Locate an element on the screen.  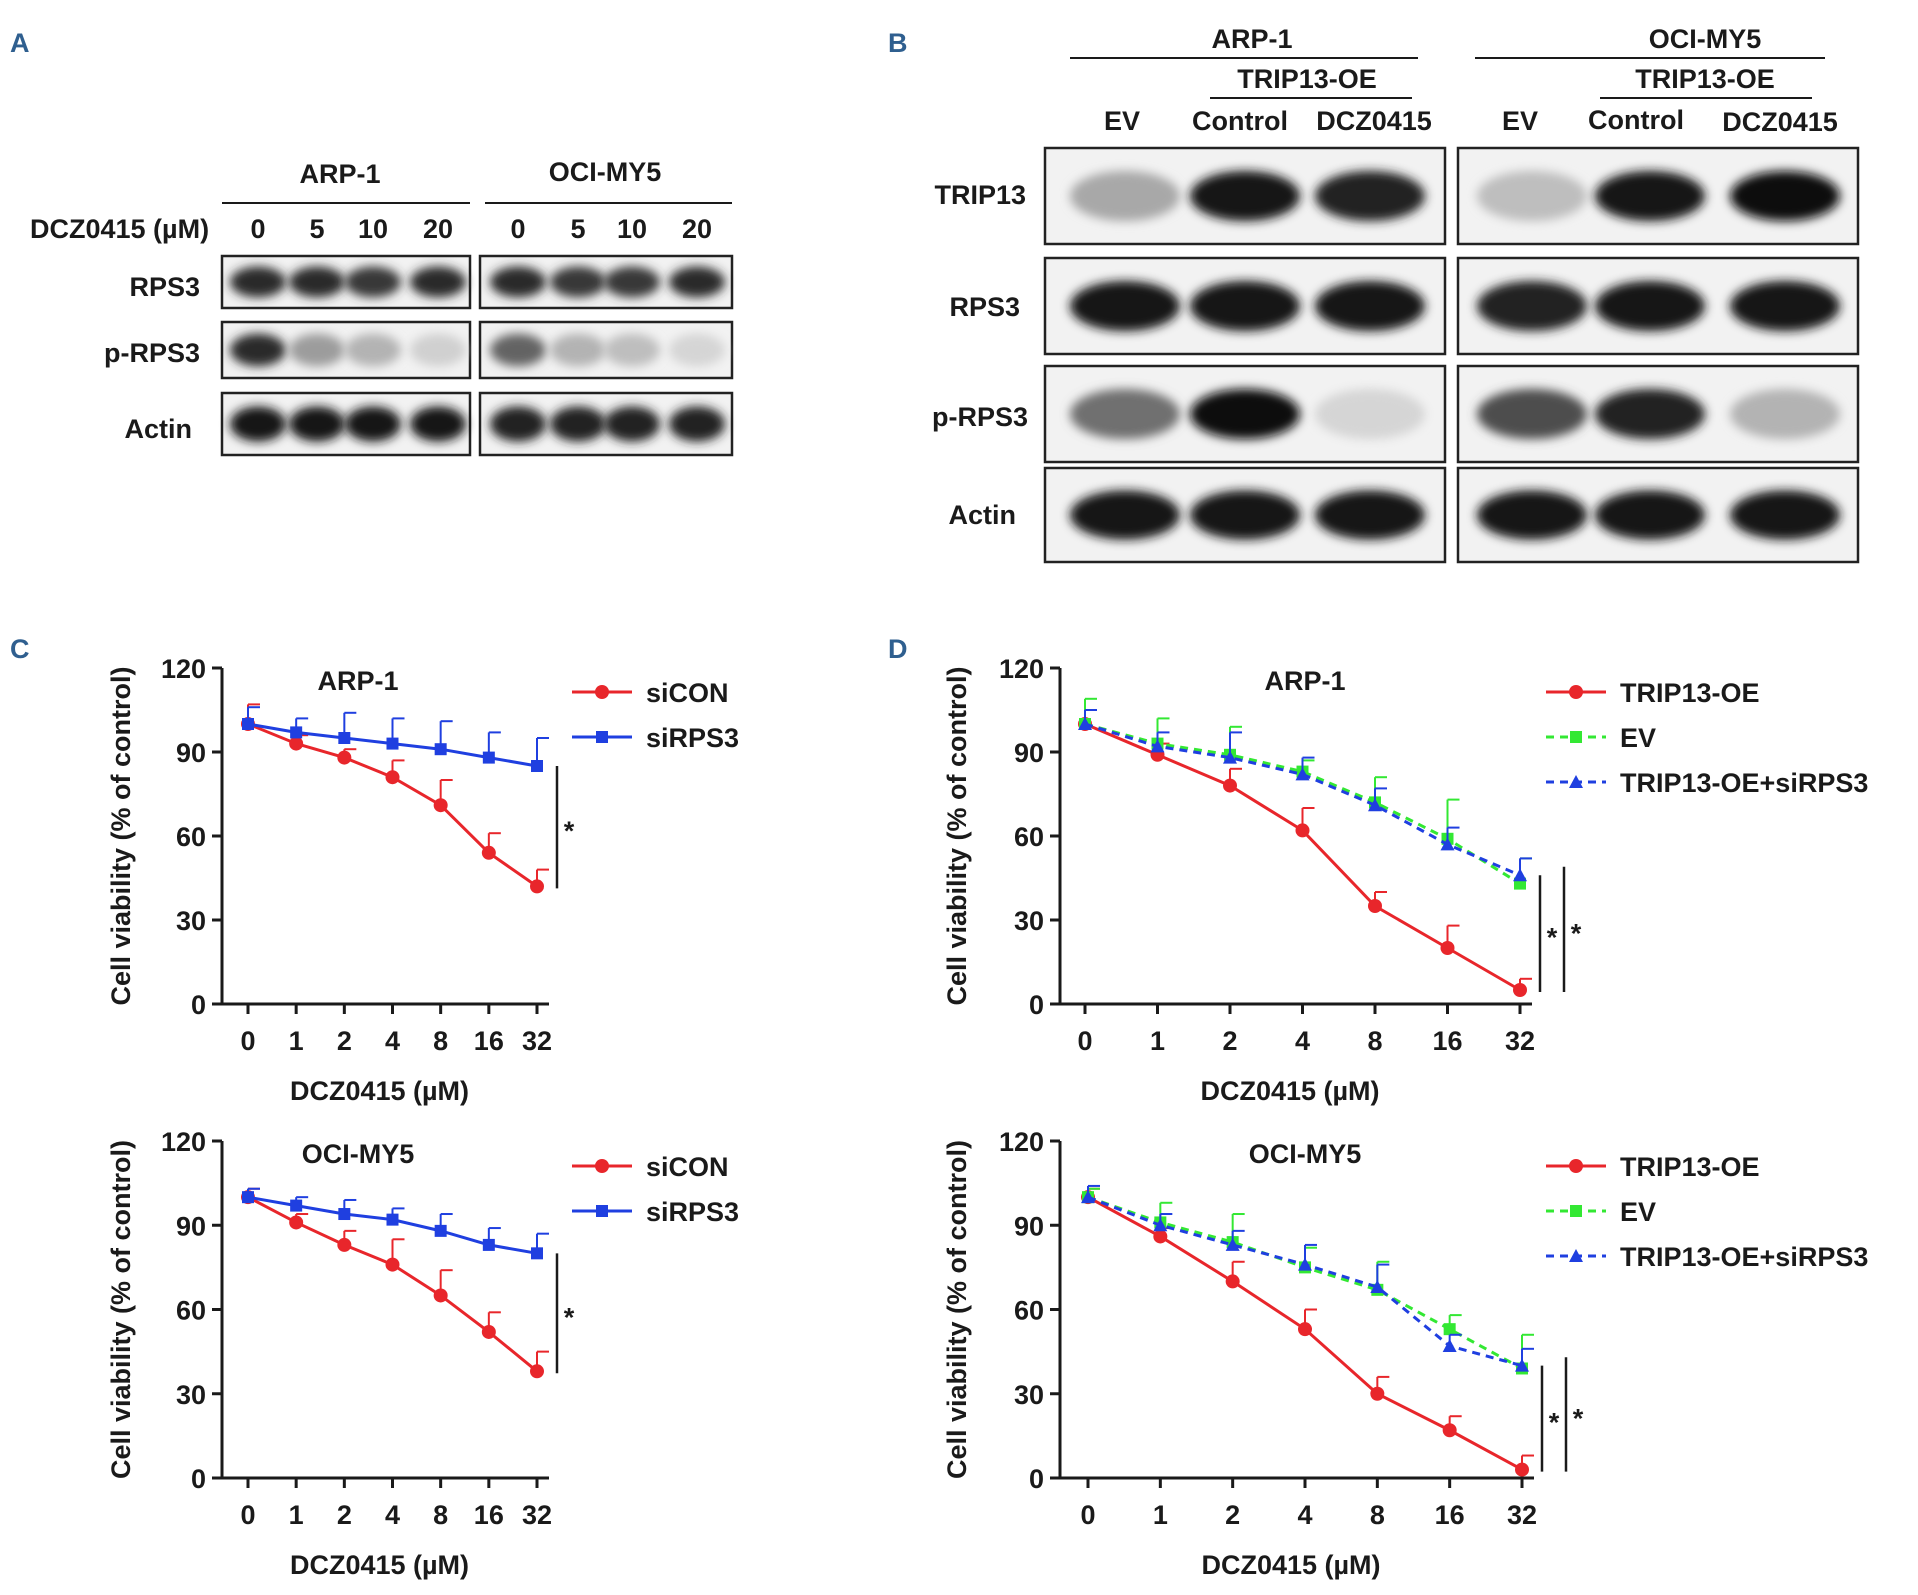
lane-label: Control is located at coordinates (1636, 120).